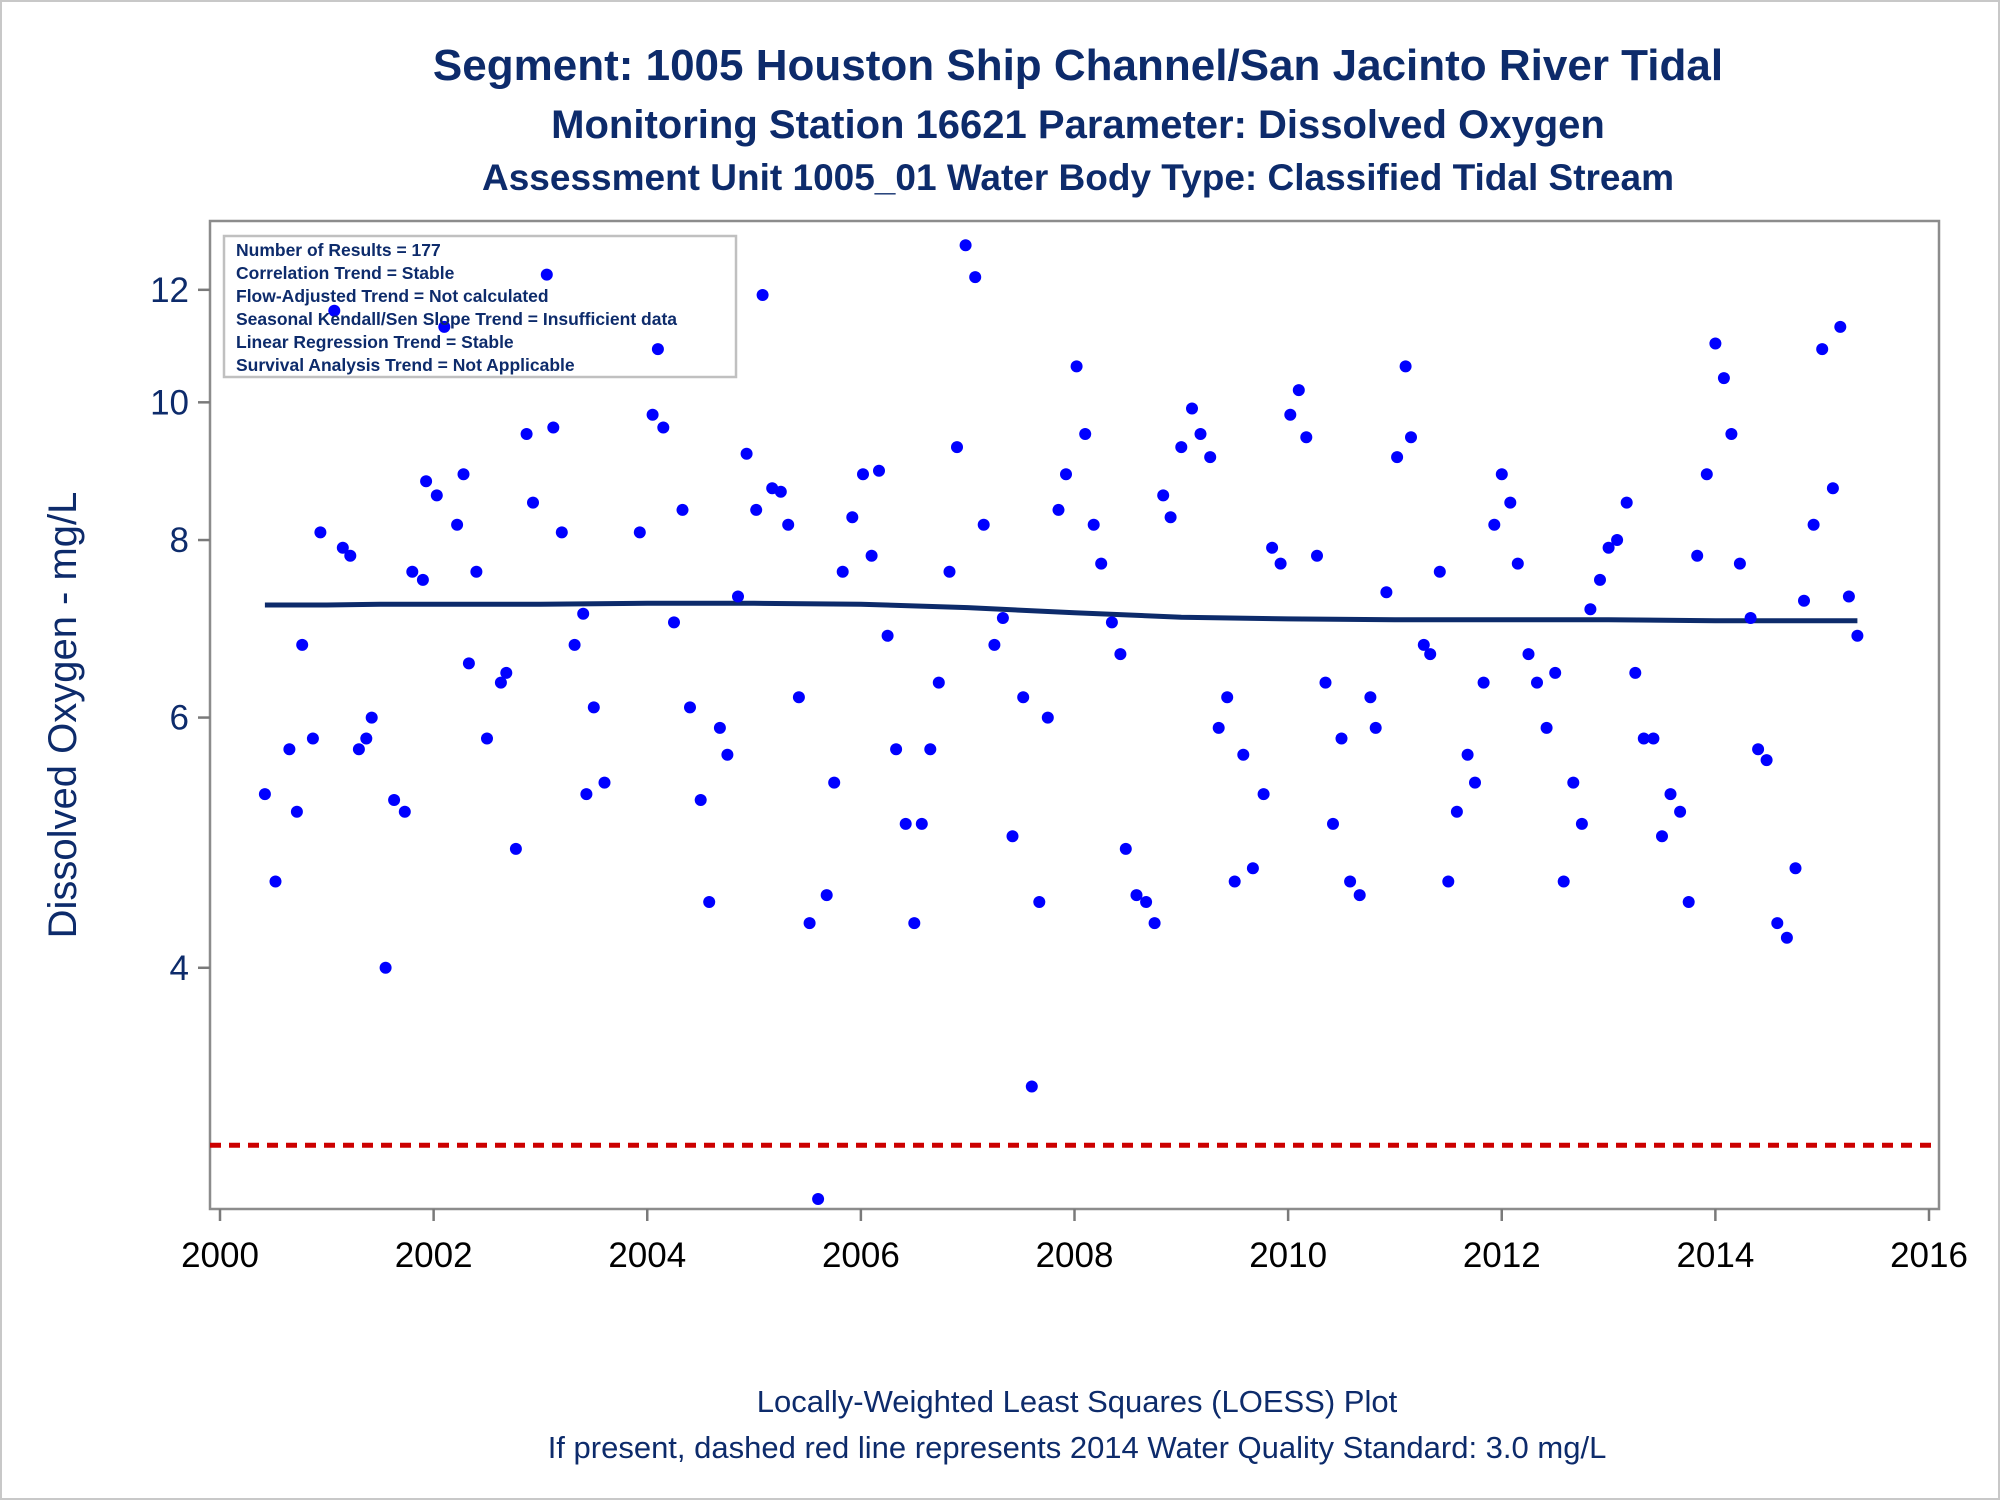 The width and height of the screenshot is (2000, 1500). I want to click on x-tick-label: 2008, so click(1075, 1255).